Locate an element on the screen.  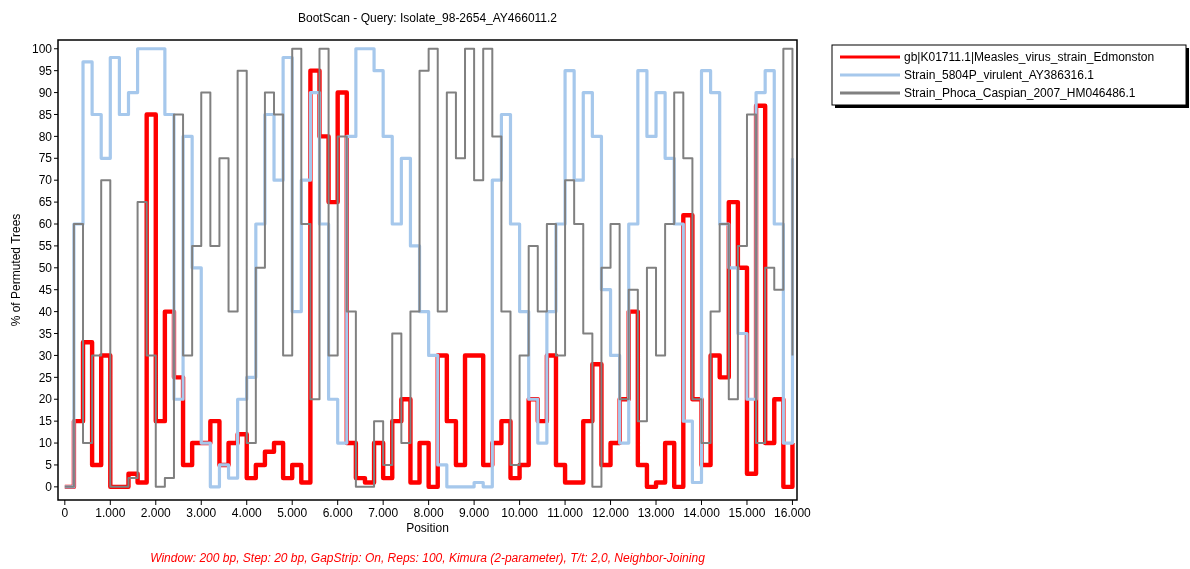
x-tick-label: 12.000 is located at coordinates (611, 513).